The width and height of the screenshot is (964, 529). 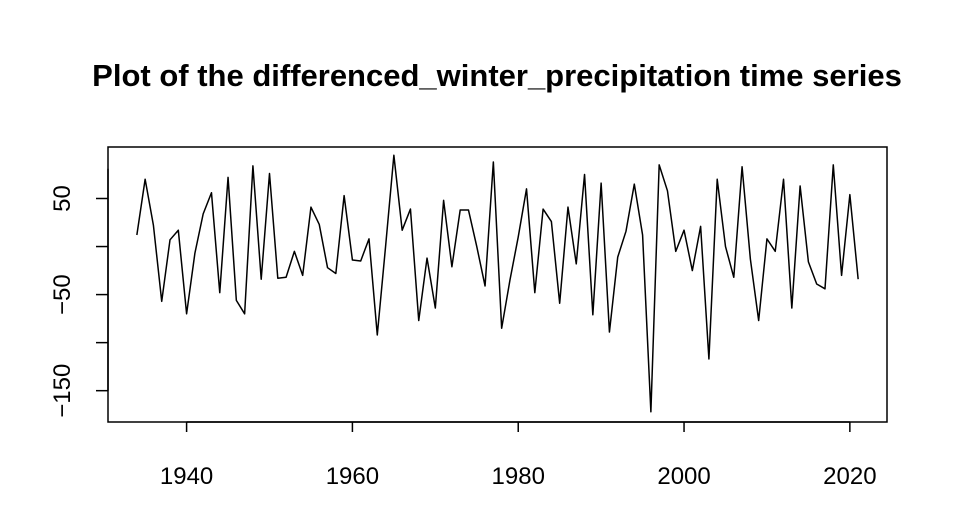 I want to click on y-axis: 50 −50 −150, so click(x=79, y=293).